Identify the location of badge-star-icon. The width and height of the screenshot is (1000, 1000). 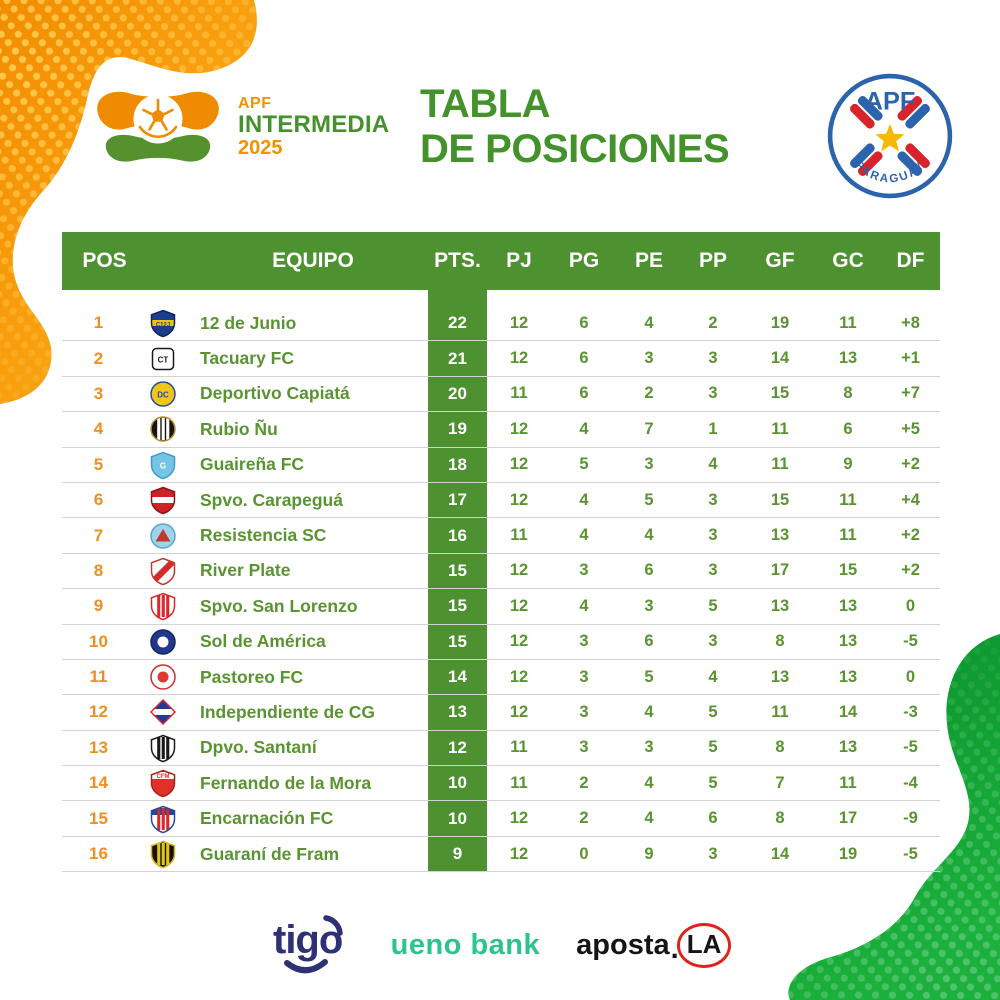
(890, 137).